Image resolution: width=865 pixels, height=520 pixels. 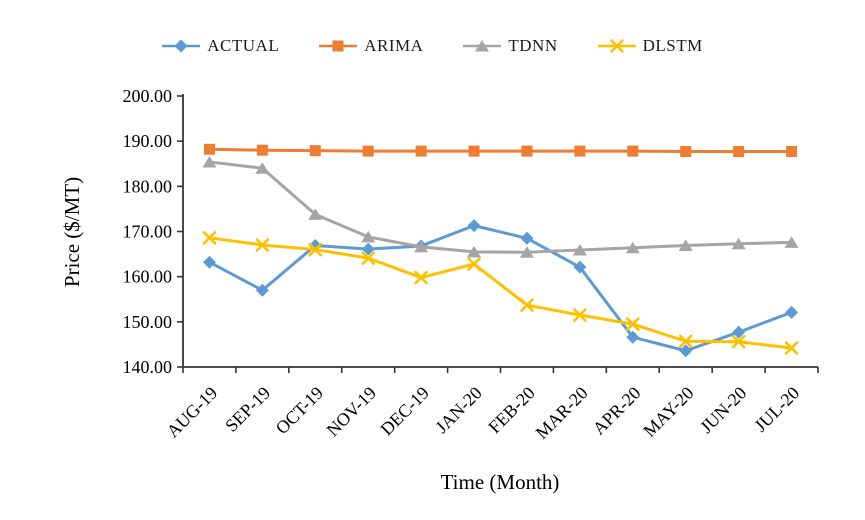 What do you see at coordinates (776, 409) in the screenshot?
I see `x-tick-label-jul-20: JUL-20` at bounding box center [776, 409].